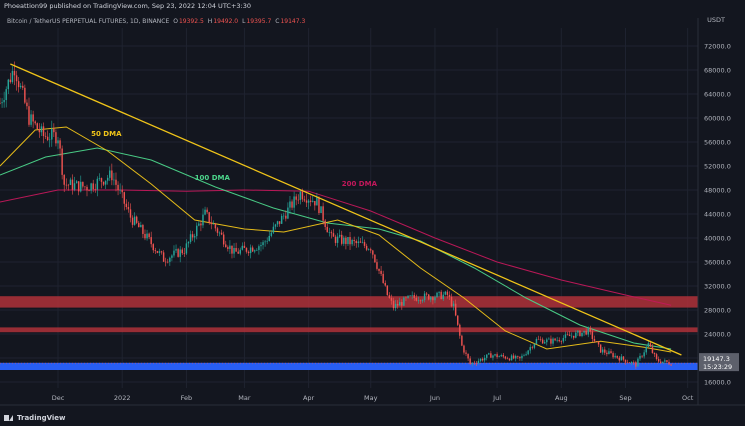 Image resolution: width=745 pixels, height=426 pixels. Describe the element at coordinates (719, 362) in the screenshot. I see `last-price-badge` at that location.